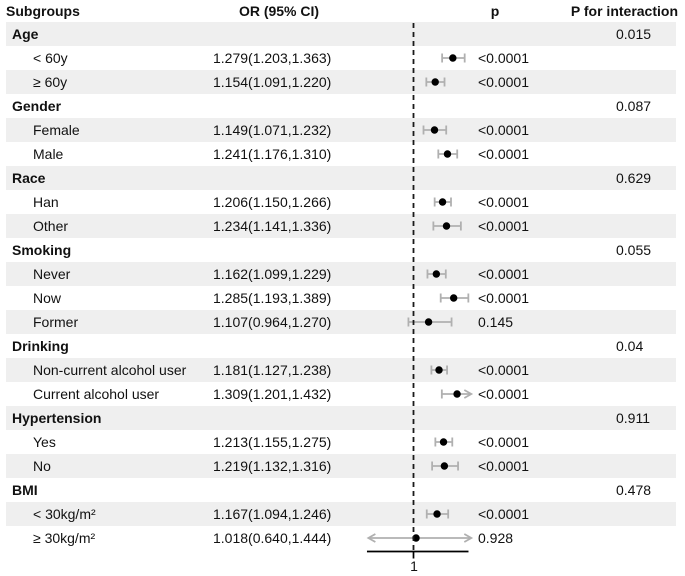 This screenshot has height=576, width=685. Describe the element at coordinates (44, 442) in the screenshot. I see `row-label: Yes` at that location.